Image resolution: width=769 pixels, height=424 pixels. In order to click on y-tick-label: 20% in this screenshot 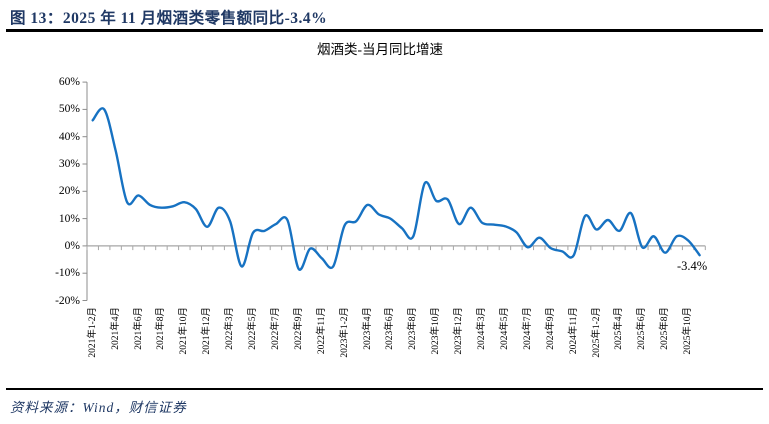, I will do `click(69, 191)`.